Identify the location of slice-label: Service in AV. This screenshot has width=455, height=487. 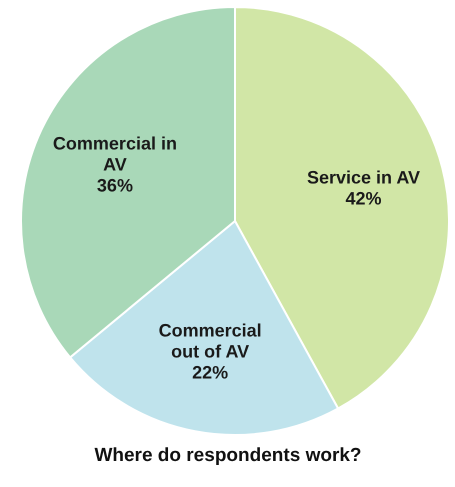
(363, 178).